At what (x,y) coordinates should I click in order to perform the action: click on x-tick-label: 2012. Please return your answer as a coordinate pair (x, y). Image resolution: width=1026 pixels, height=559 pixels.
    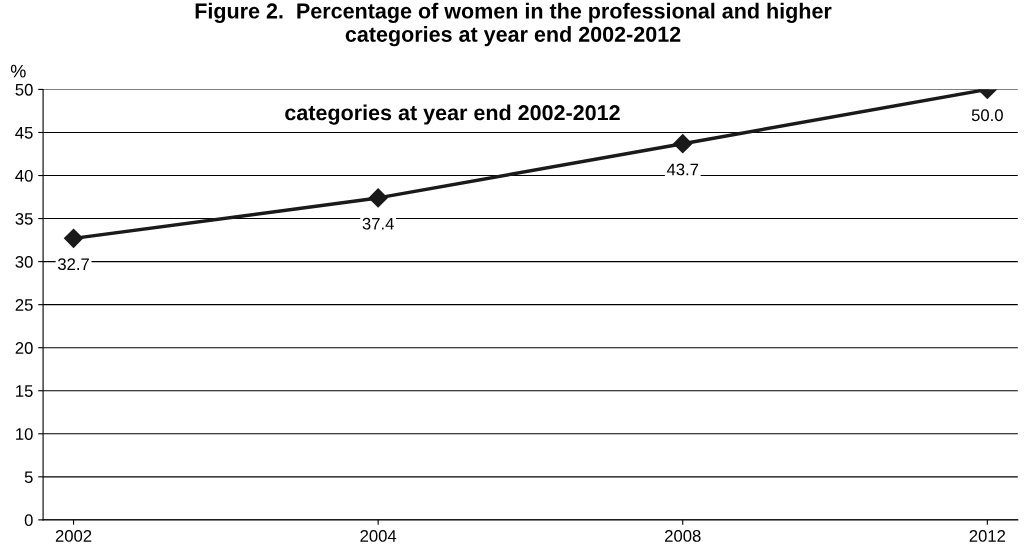
    Looking at the image, I should click on (987, 536).